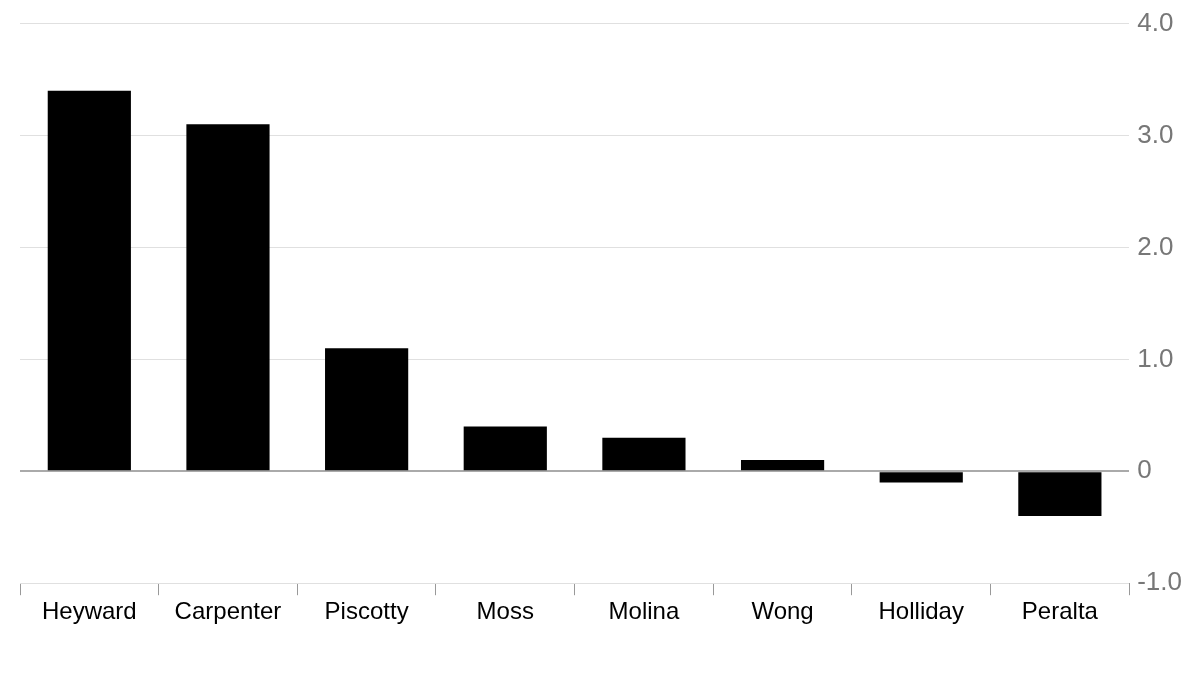 This screenshot has height=680, width=1200. Describe the element at coordinates (1160, 581) in the screenshot. I see `y-tick-label: -1.0` at that location.